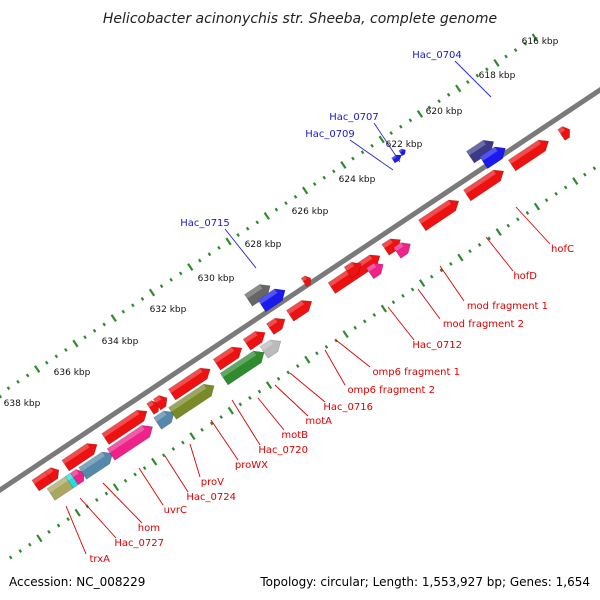 This screenshot has width=600, height=600. Describe the element at coordinates (99, 559) in the screenshot. I see `gene-label-bottom: trxA` at that location.